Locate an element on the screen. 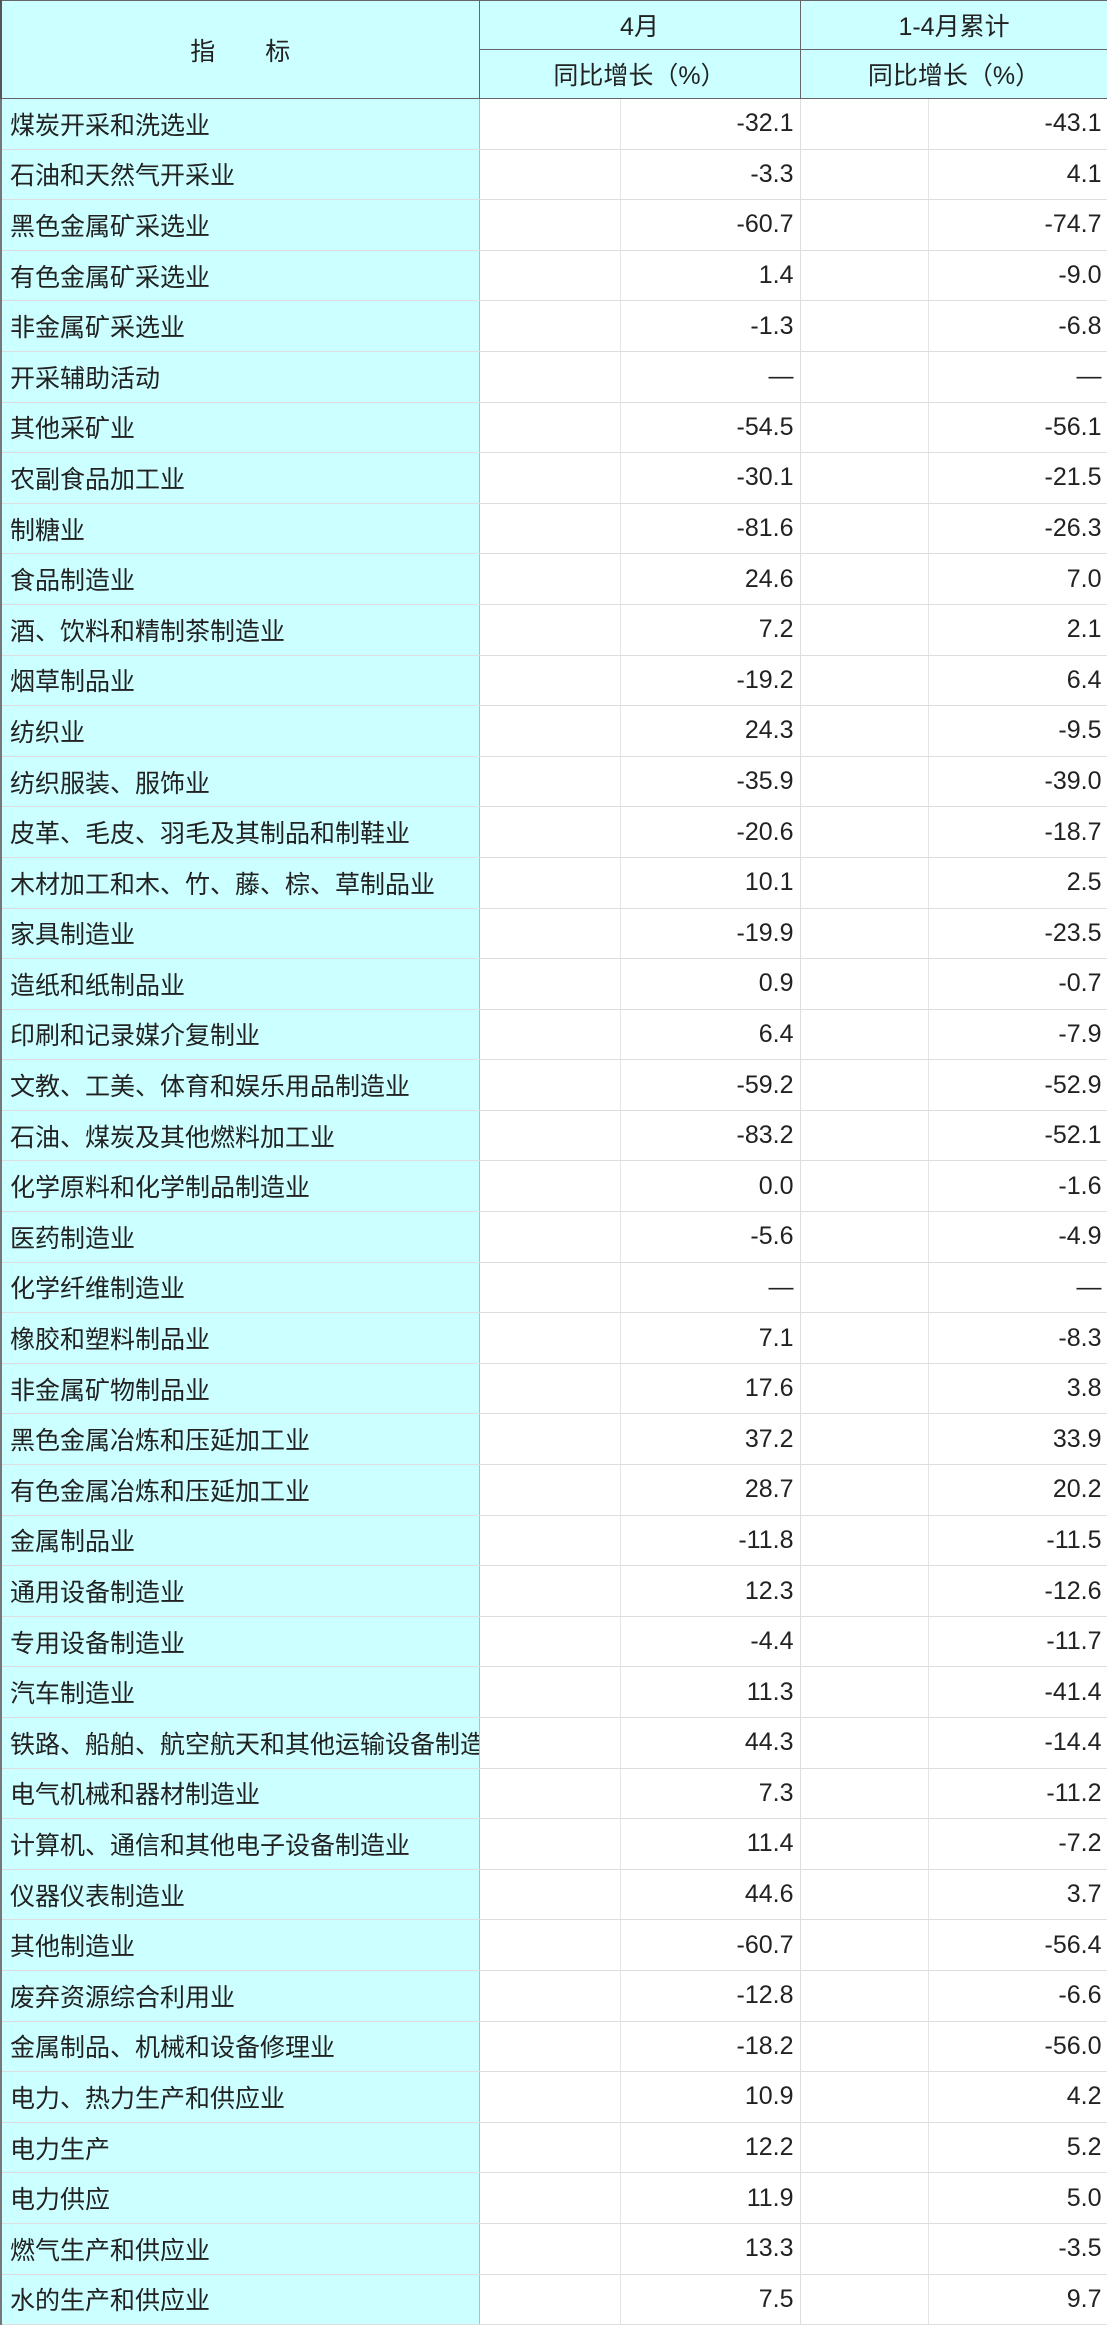 The image size is (1107, 2325). row-indicator-name: 纺织服装、服饰业 is located at coordinates (240, 781).